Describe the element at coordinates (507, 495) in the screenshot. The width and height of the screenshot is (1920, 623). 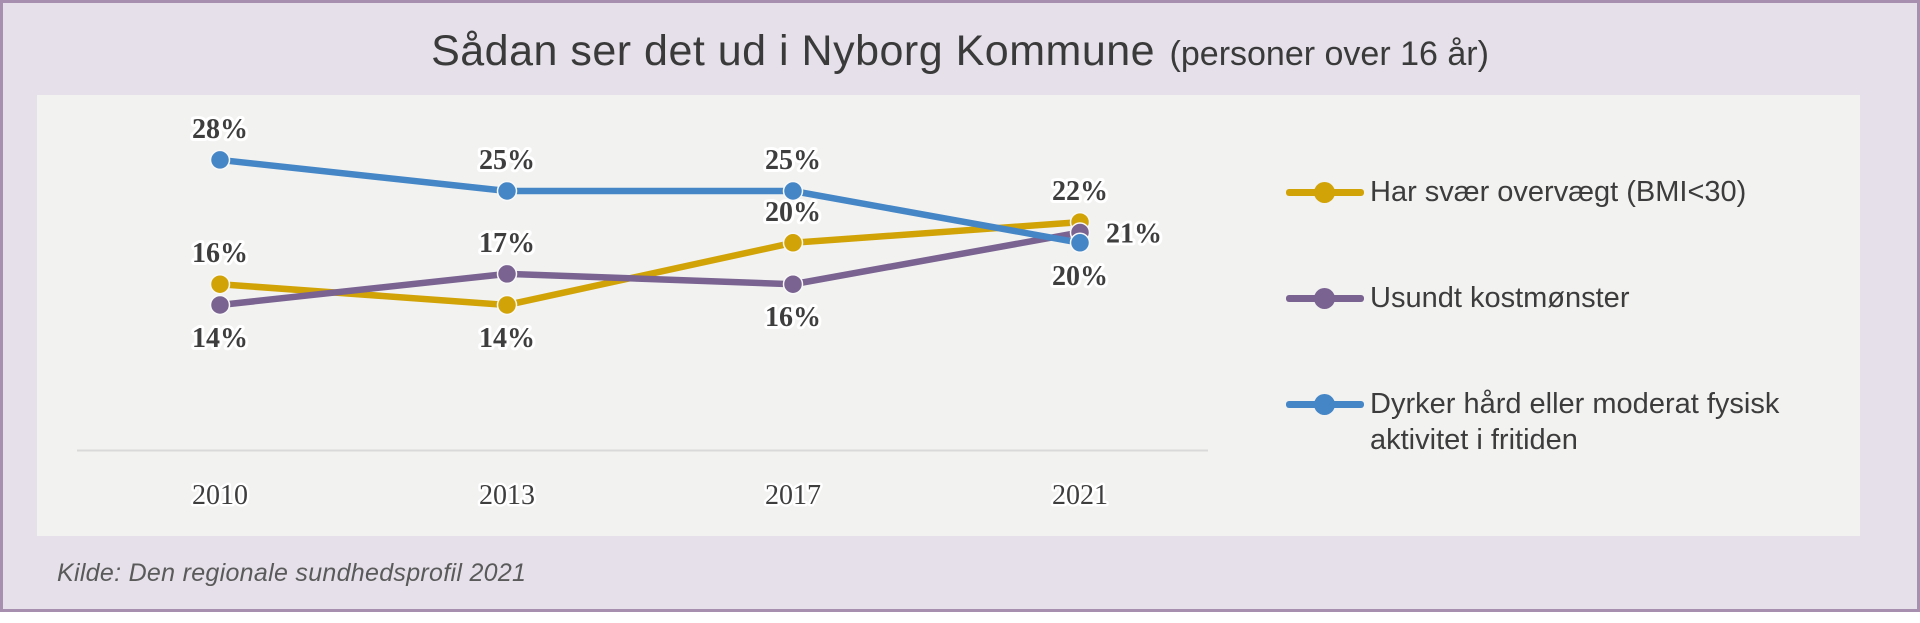
I see `svg-text: 2013` at that location.